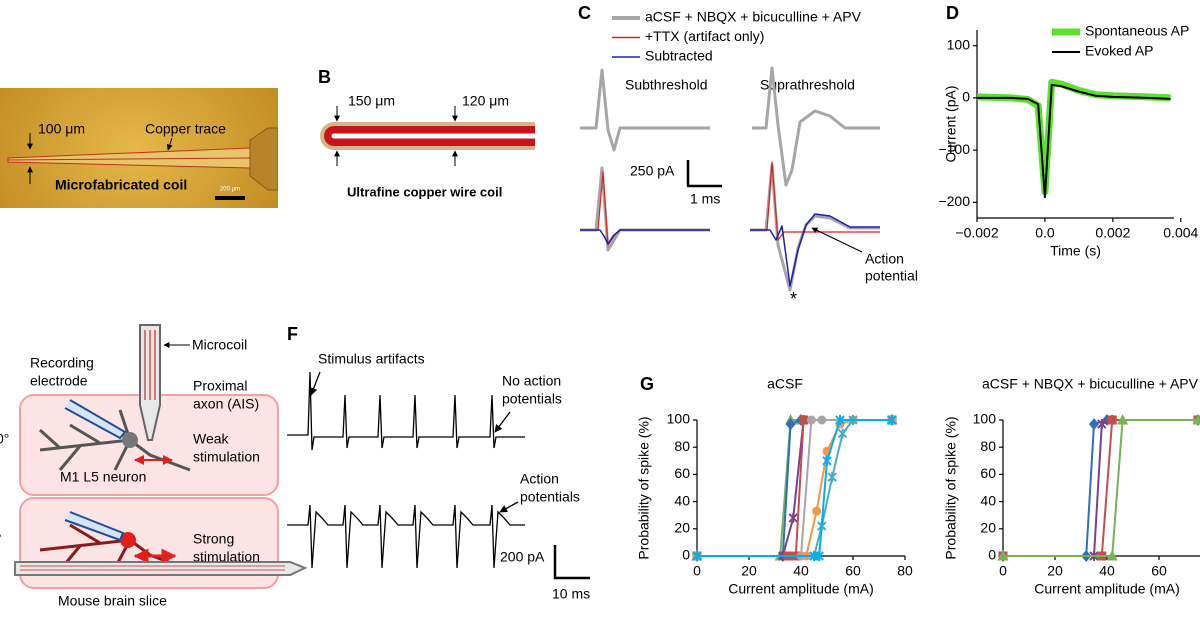 The width and height of the screenshot is (1200, 630). I want to click on annotation: potentials, so click(532, 399).